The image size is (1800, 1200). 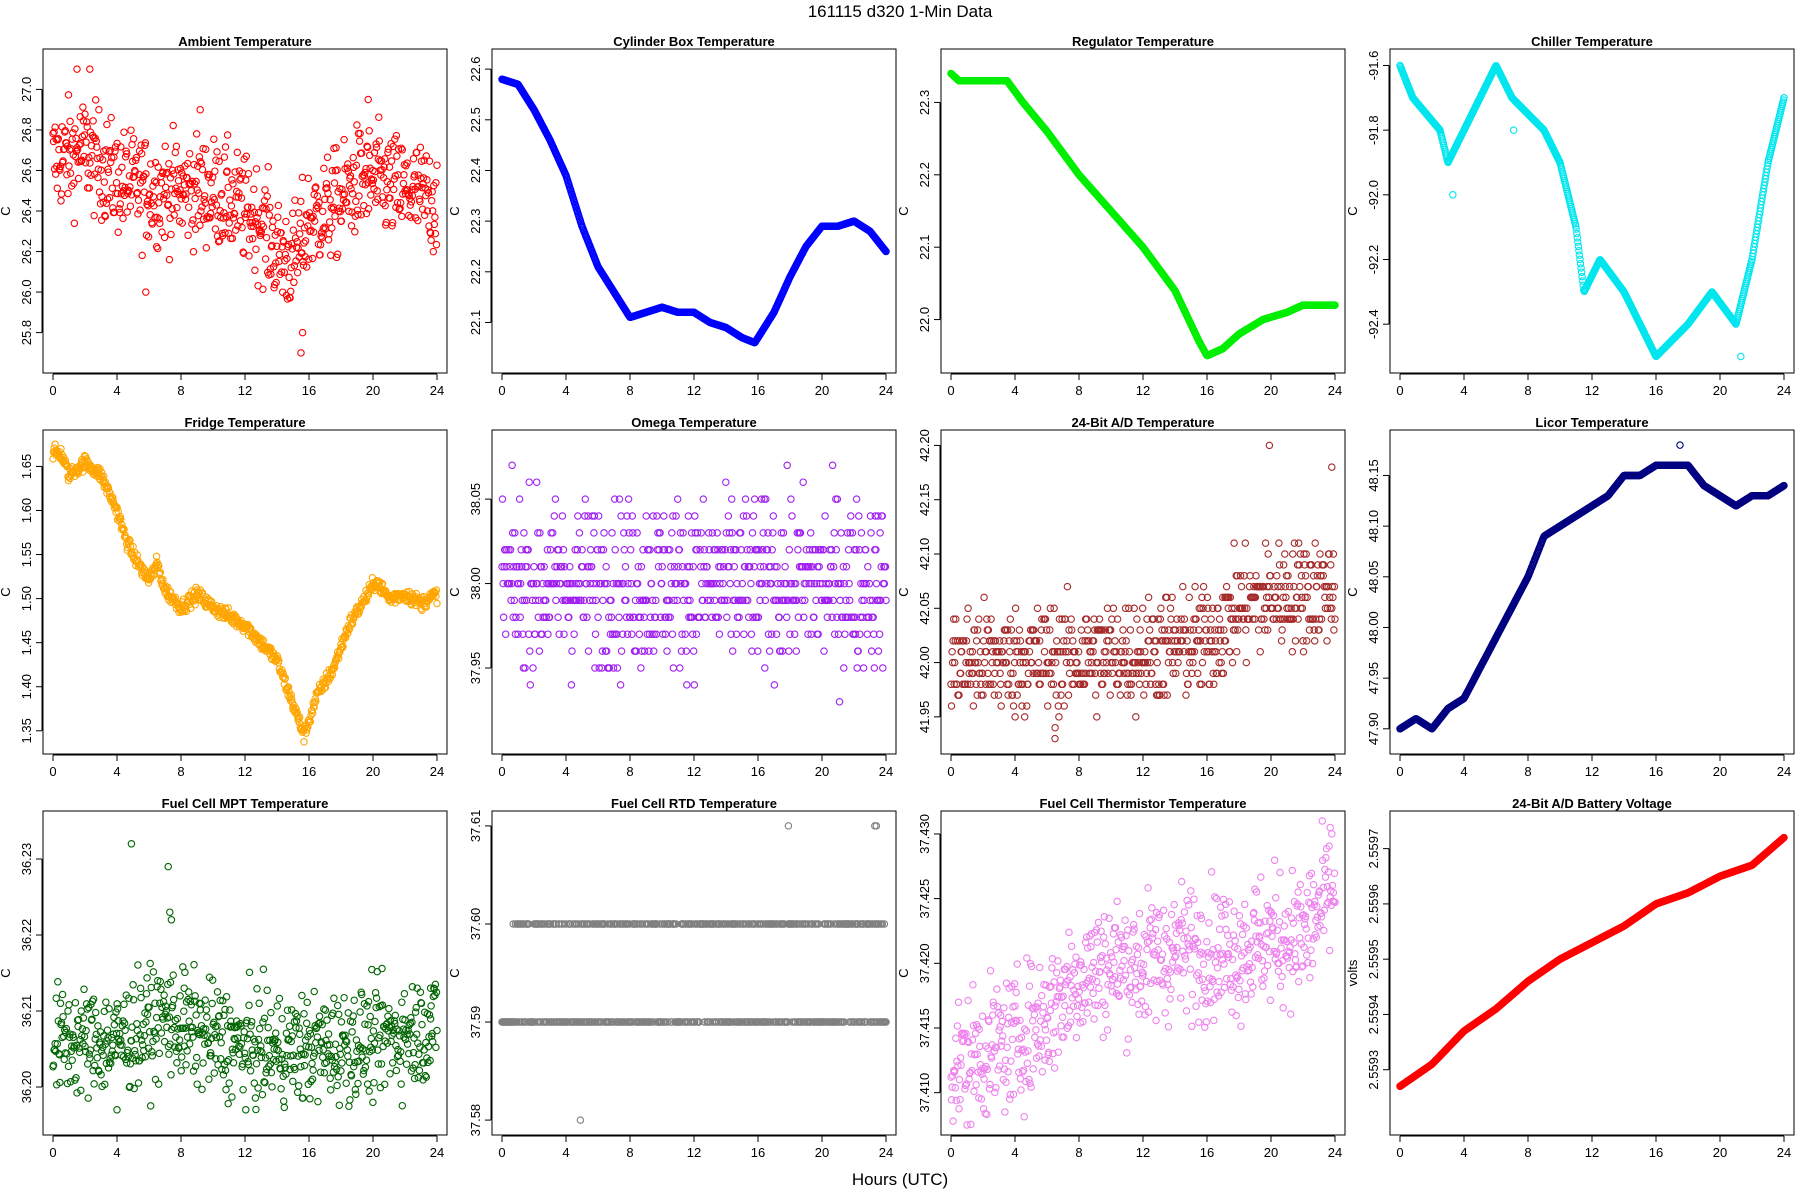 I want to click on y-tick-label: 38.00, so click(x=475, y=583).